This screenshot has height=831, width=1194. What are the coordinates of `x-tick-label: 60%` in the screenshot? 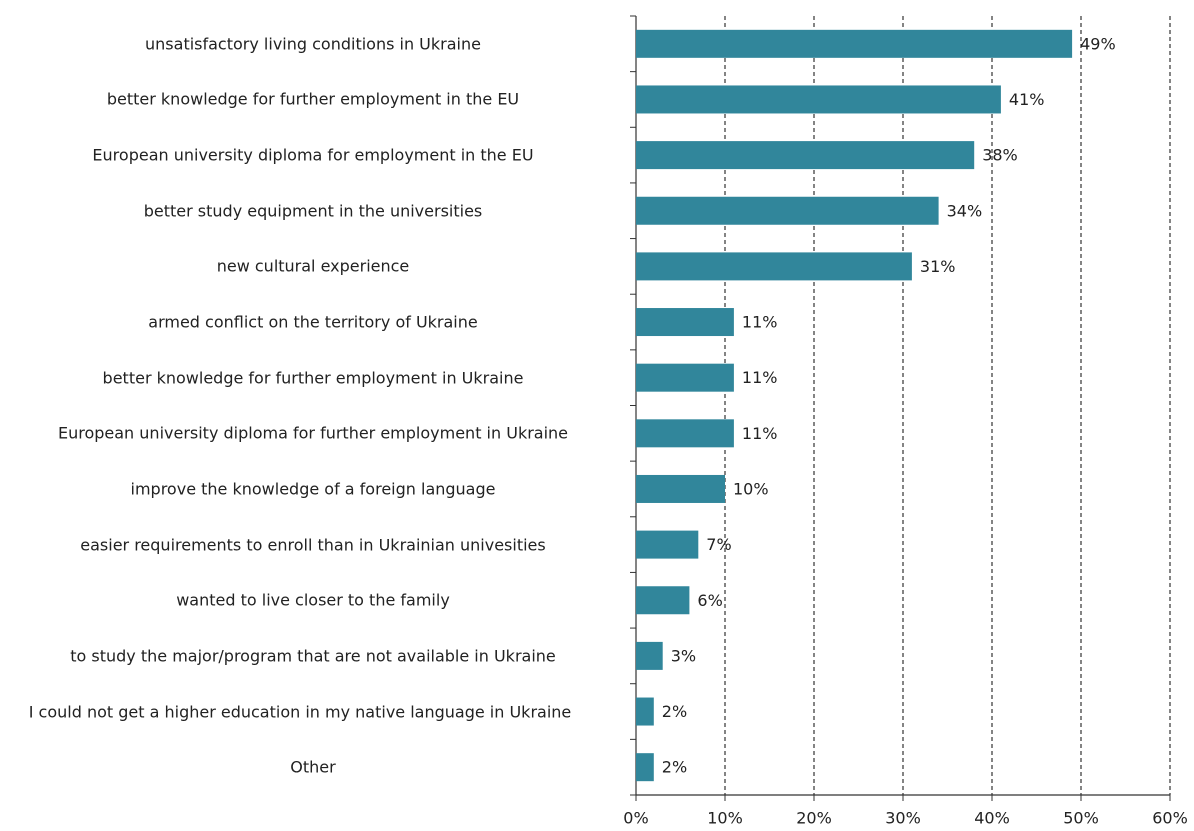 It's located at (1170, 818).